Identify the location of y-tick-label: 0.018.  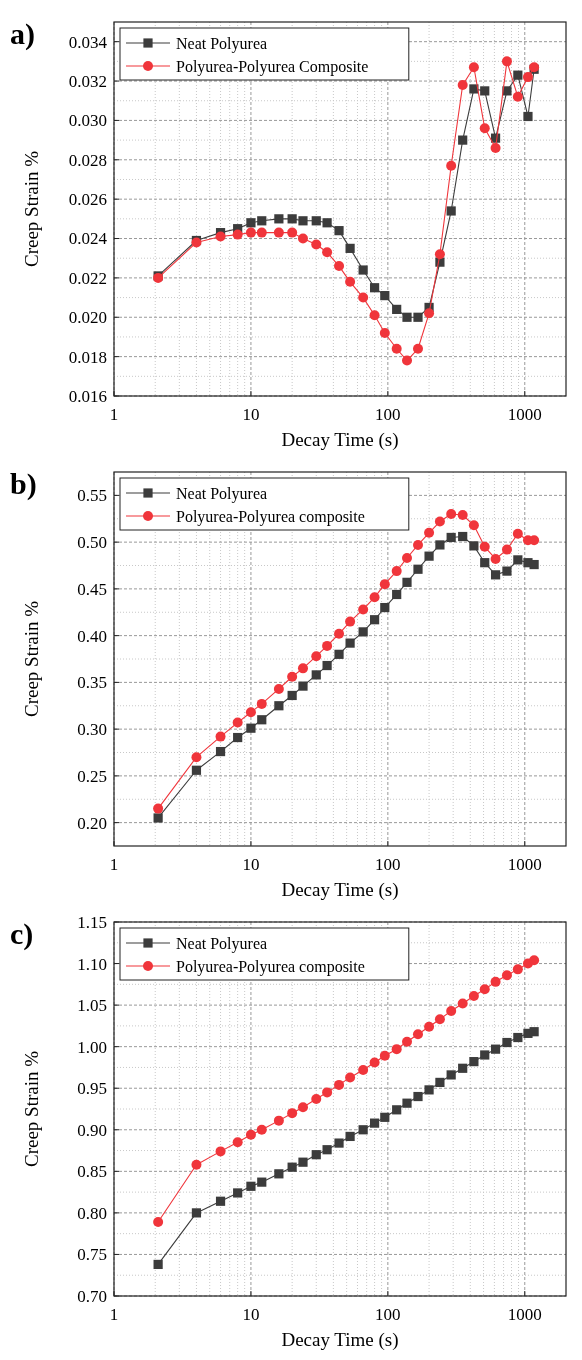
(87, 357).